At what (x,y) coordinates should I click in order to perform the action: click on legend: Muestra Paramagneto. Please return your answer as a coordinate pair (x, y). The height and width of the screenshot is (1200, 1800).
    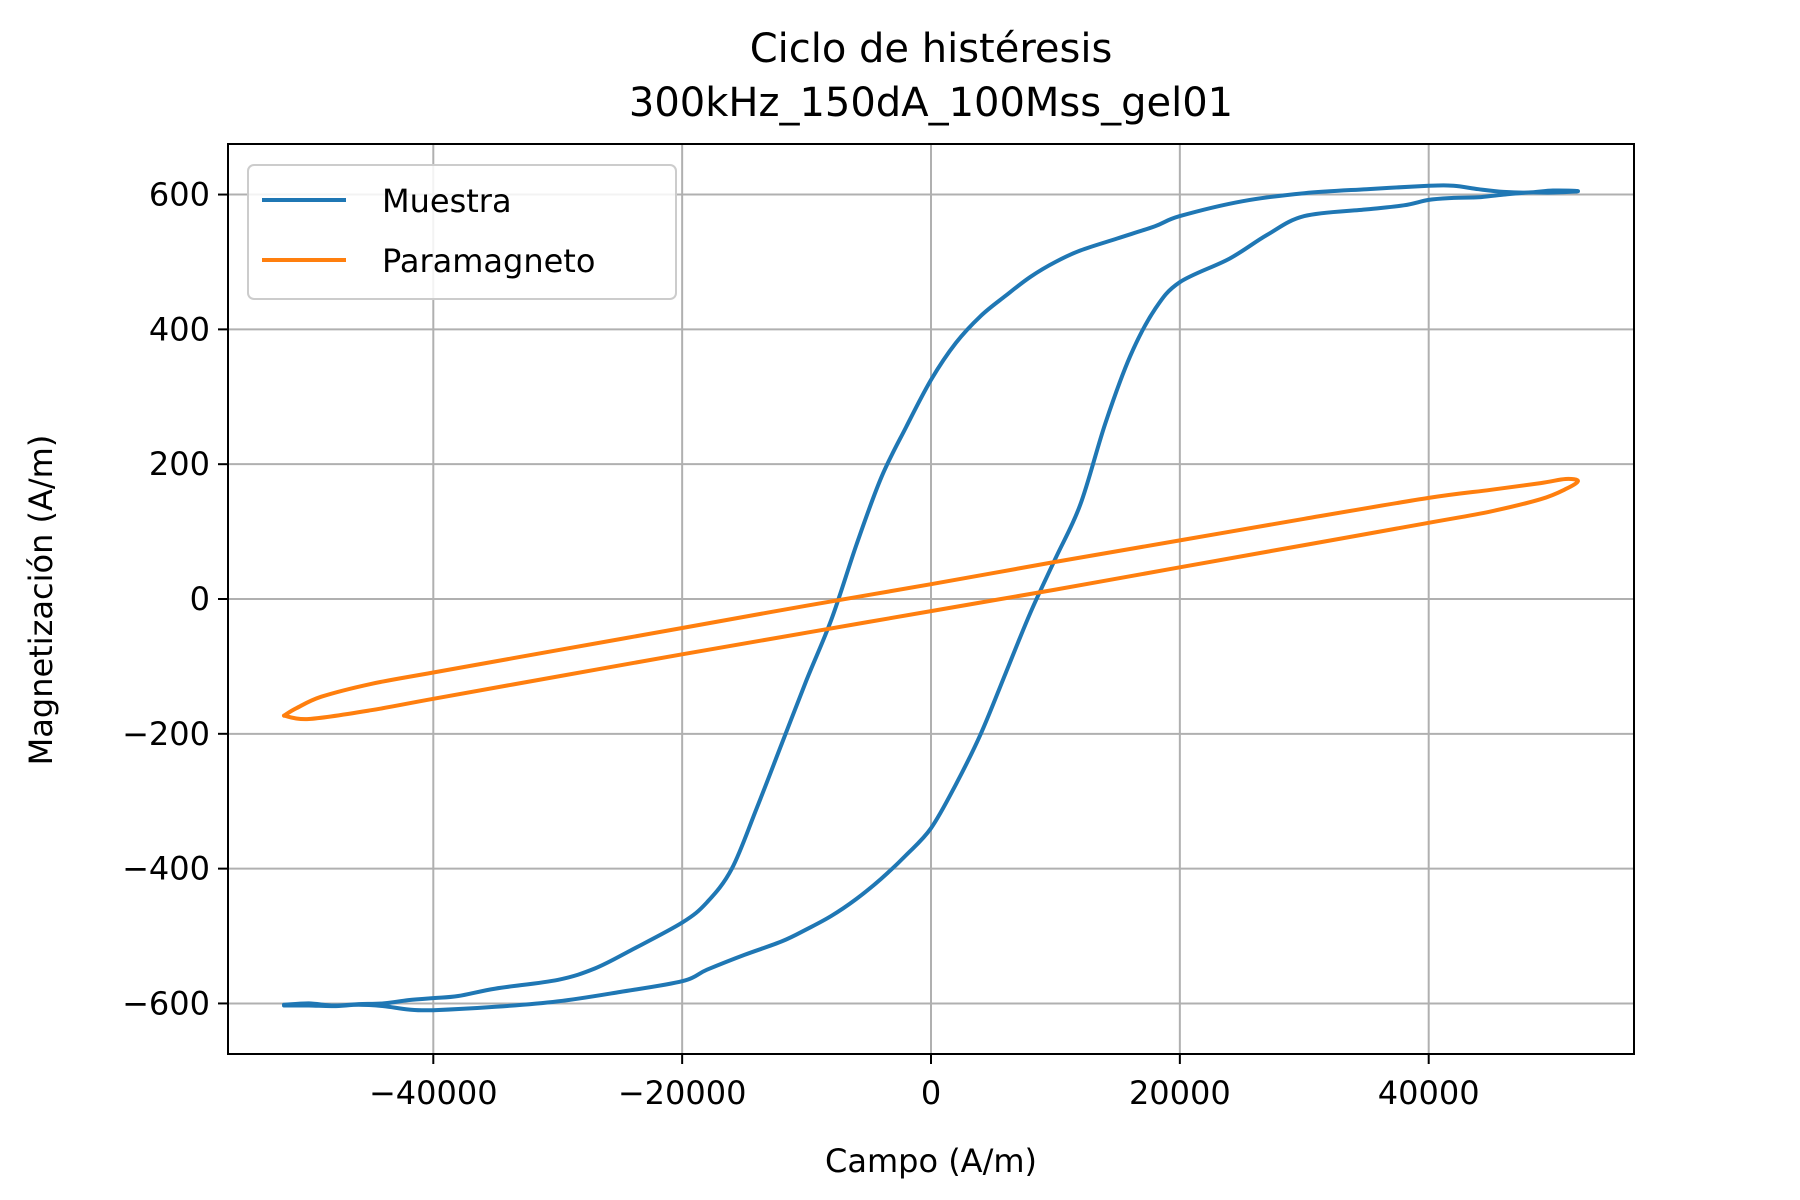
    Looking at the image, I should click on (462, 232).